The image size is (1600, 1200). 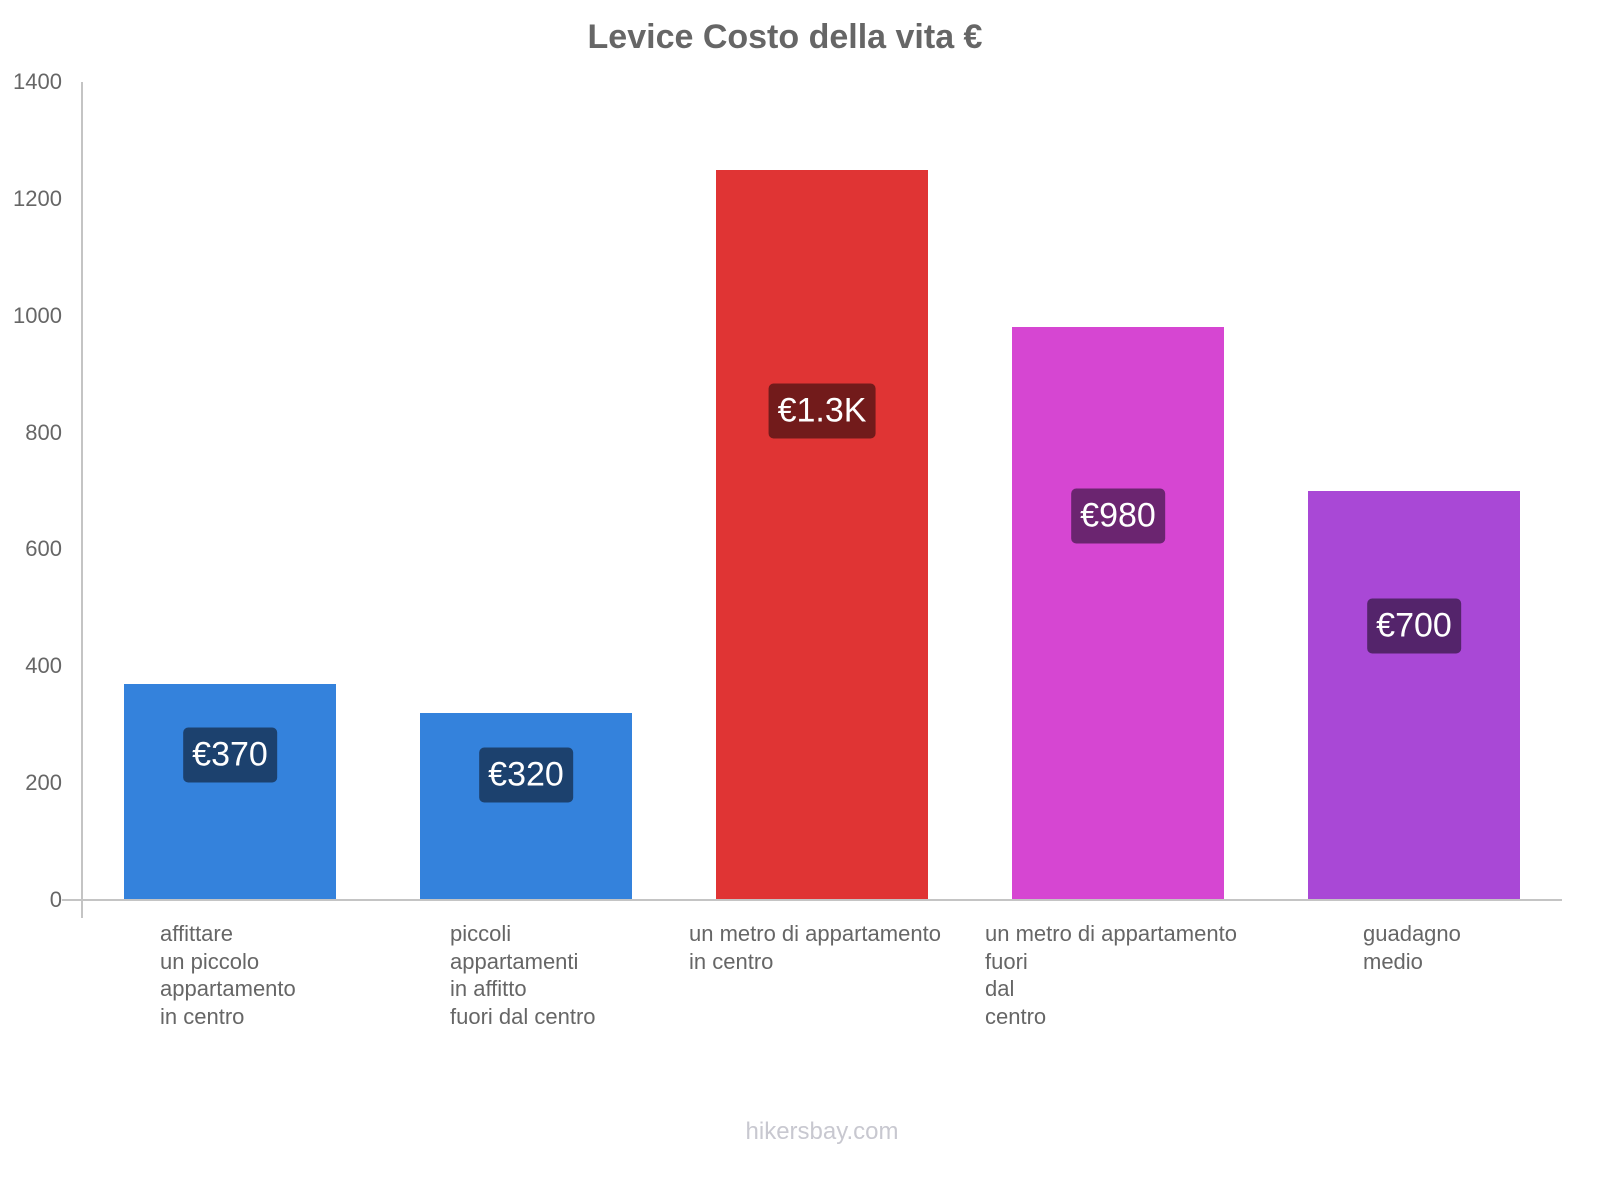 What do you see at coordinates (43, 549) in the screenshot?
I see `y-tick-label: 600` at bounding box center [43, 549].